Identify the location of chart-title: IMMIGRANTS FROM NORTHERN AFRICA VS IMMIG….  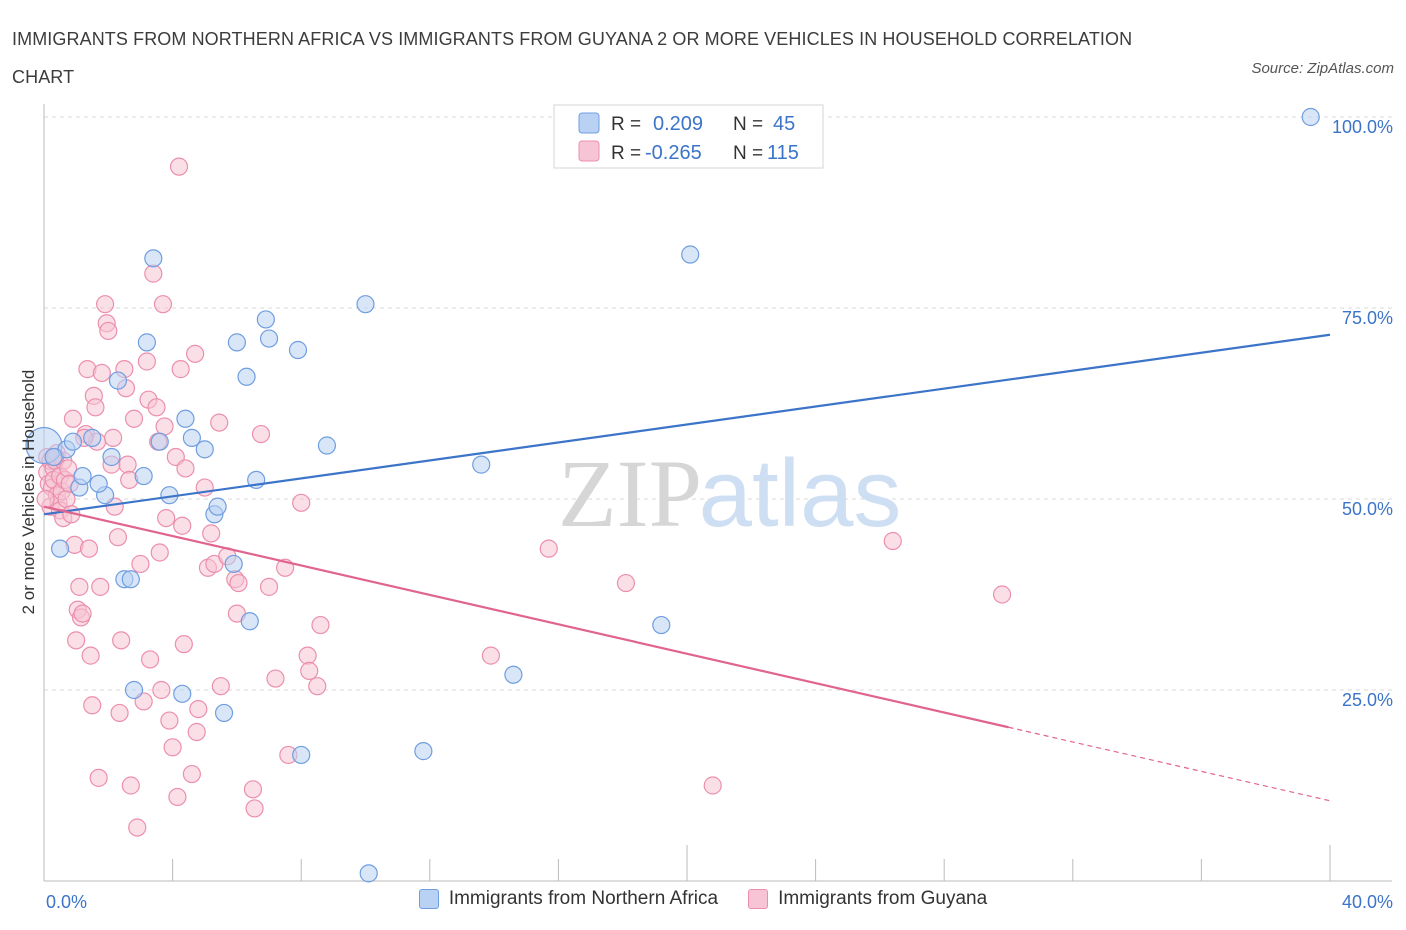
(572, 58).